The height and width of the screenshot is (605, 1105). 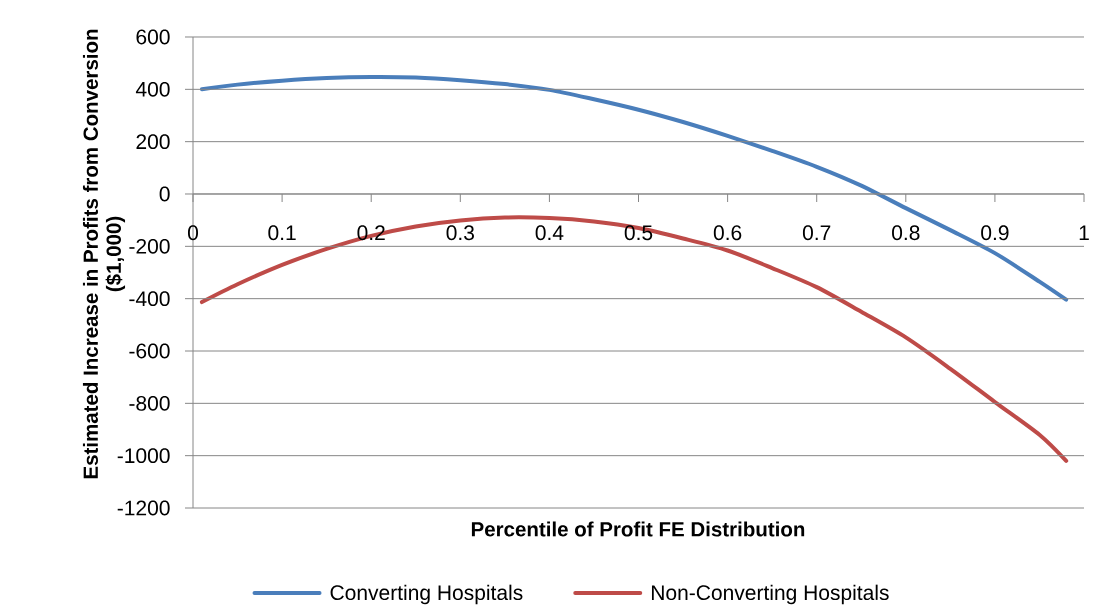 I want to click on x-tick-label: 0.7, so click(x=816, y=233).